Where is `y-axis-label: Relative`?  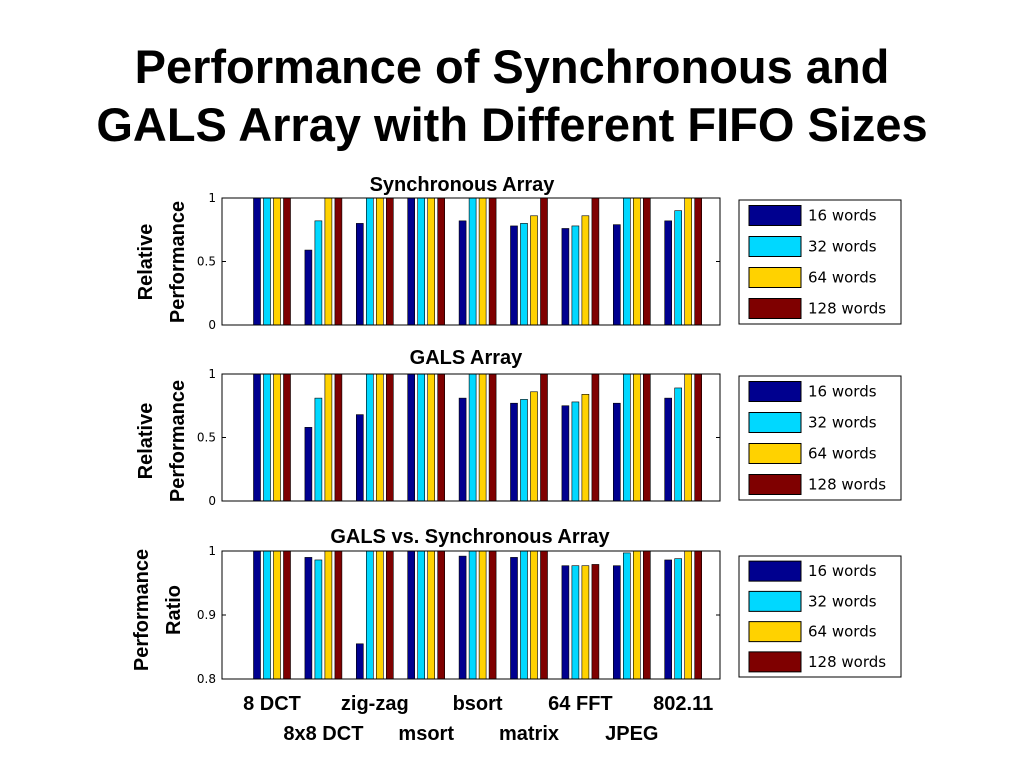 y-axis-label: Relative is located at coordinates (146, 262).